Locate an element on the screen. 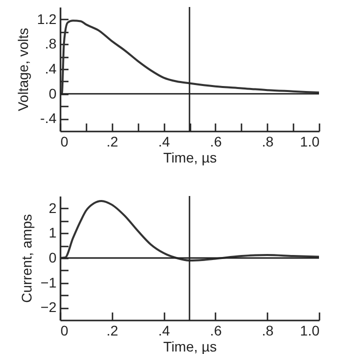  y-tick-label: 2 is located at coordinates (52, 208).